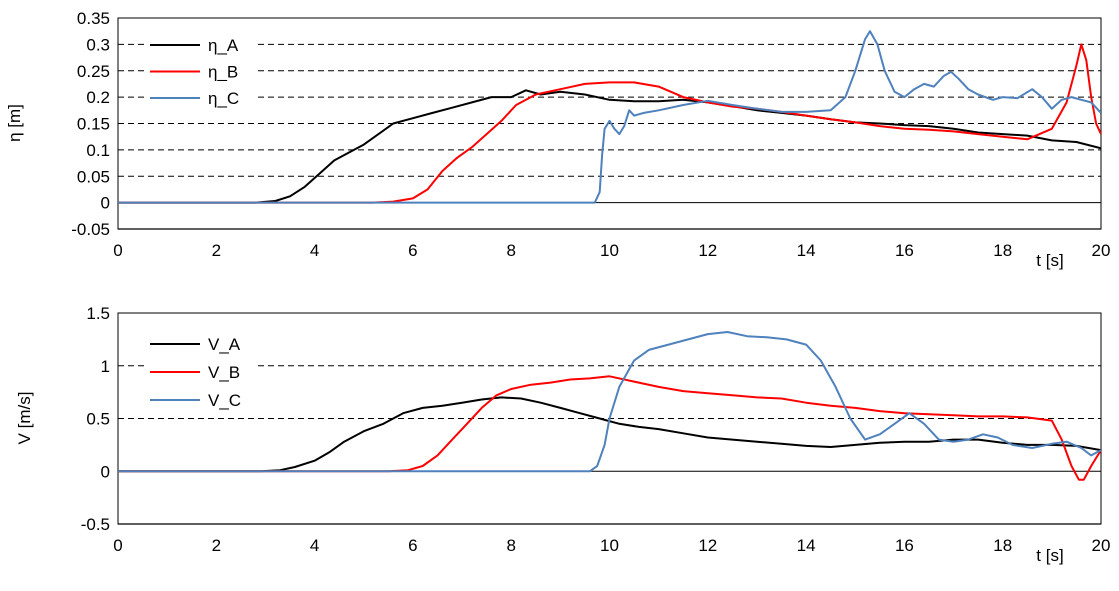 The height and width of the screenshot is (591, 1119). What do you see at coordinates (90, 229) in the screenshot?
I see `y-tick-label: -0.05` at bounding box center [90, 229].